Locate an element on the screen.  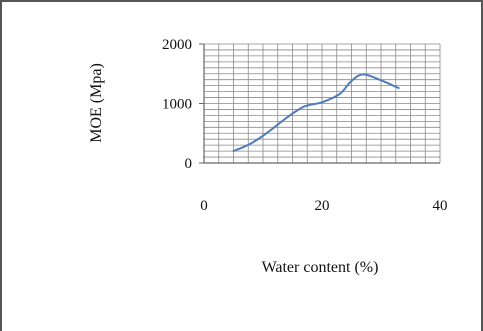
x-tick-label: 20 is located at coordinates (322, 206).